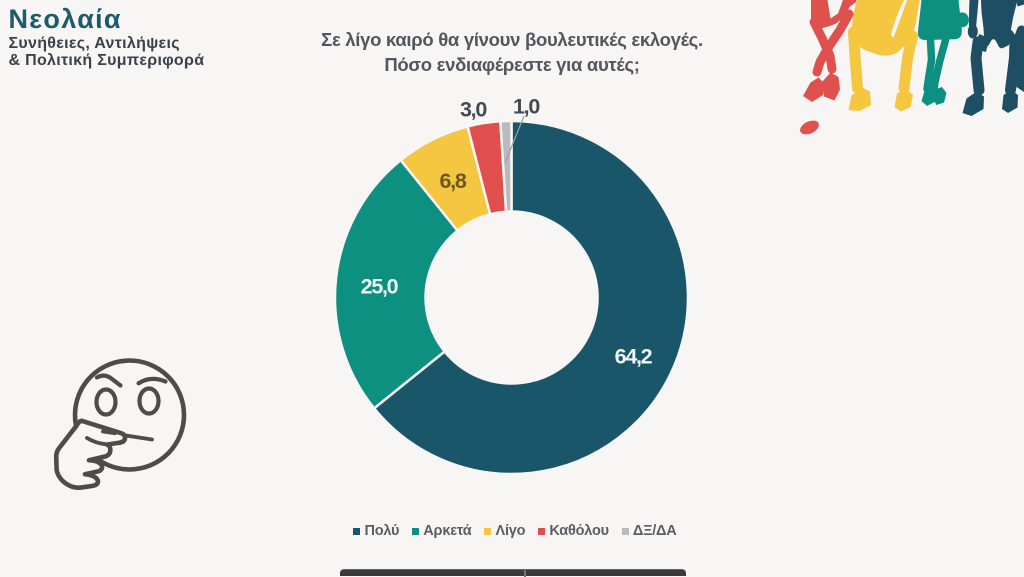 The width and height of the screenshot is (1024, 577). I want to click on svg-text: 6,8, so click(453, 181).